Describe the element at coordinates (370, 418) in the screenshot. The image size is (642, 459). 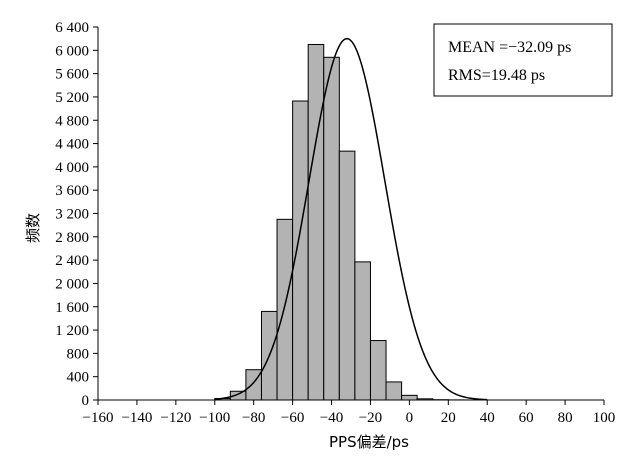
I see `x-tick-label: −20` at that location.